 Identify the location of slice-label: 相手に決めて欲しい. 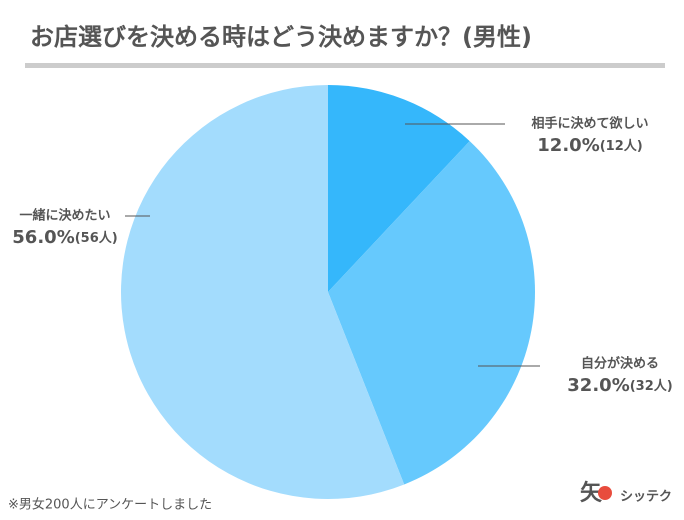
(589, 124).